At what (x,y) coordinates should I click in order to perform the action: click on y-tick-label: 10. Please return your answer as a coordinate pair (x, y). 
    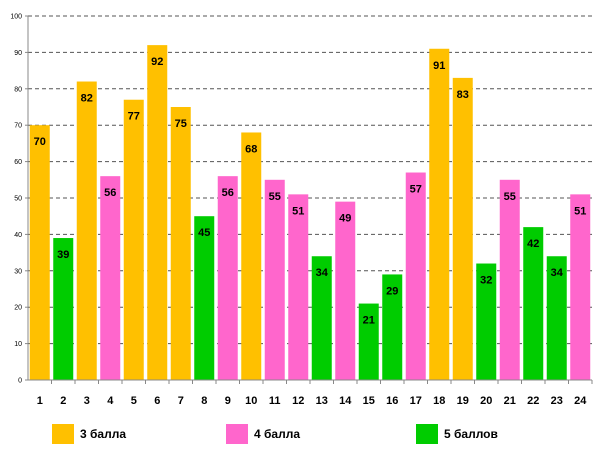
    Looking at the image, I should click on (18, 344).